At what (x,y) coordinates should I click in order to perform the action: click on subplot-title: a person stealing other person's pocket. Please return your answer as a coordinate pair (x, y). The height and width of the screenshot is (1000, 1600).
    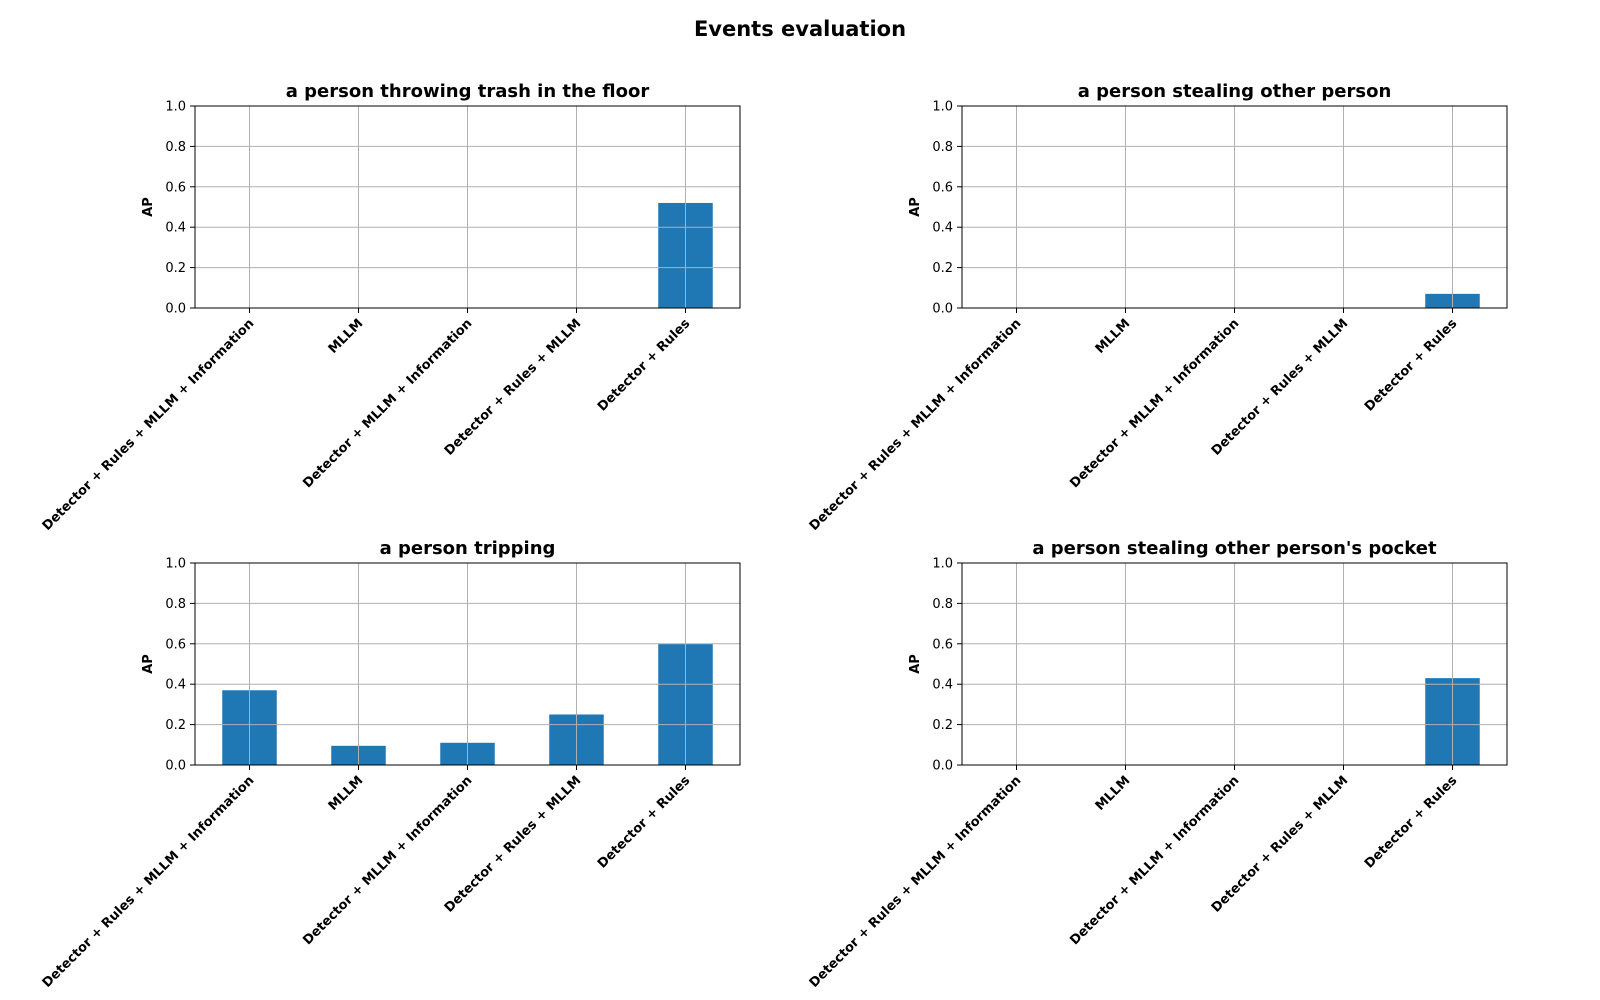
    Looking at the image, I should click on (1234, 548).